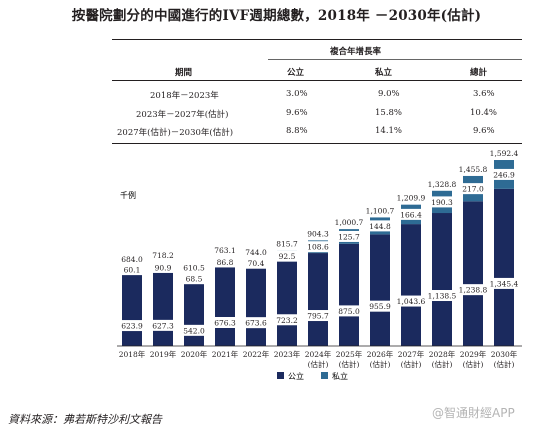  What do you see at coordinates (297, 94) in the screenshot?
I see `row-public: 3.0%` at bounding box center [297, 94].